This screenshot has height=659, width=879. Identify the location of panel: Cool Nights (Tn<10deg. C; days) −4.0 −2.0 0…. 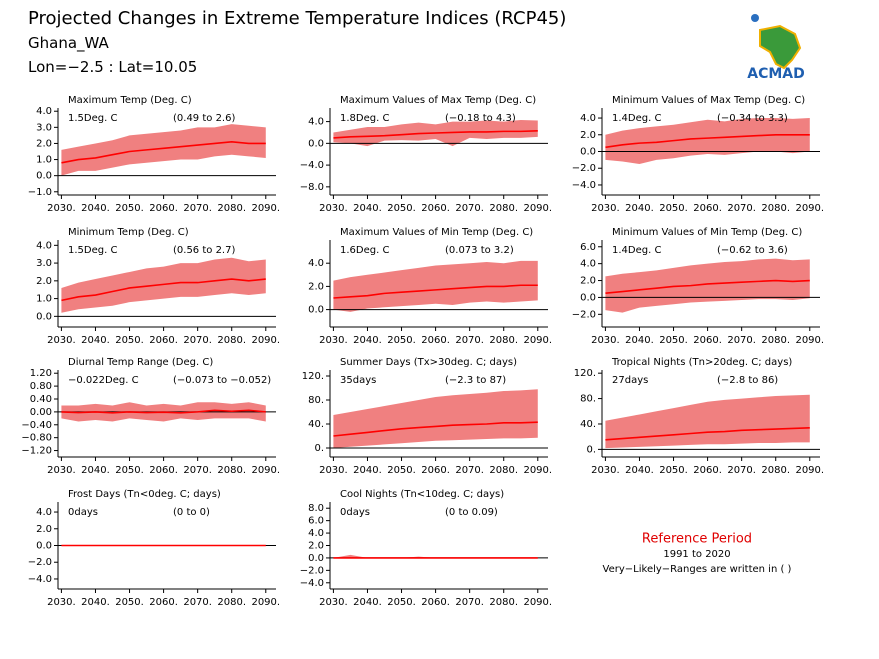
(426, 548).